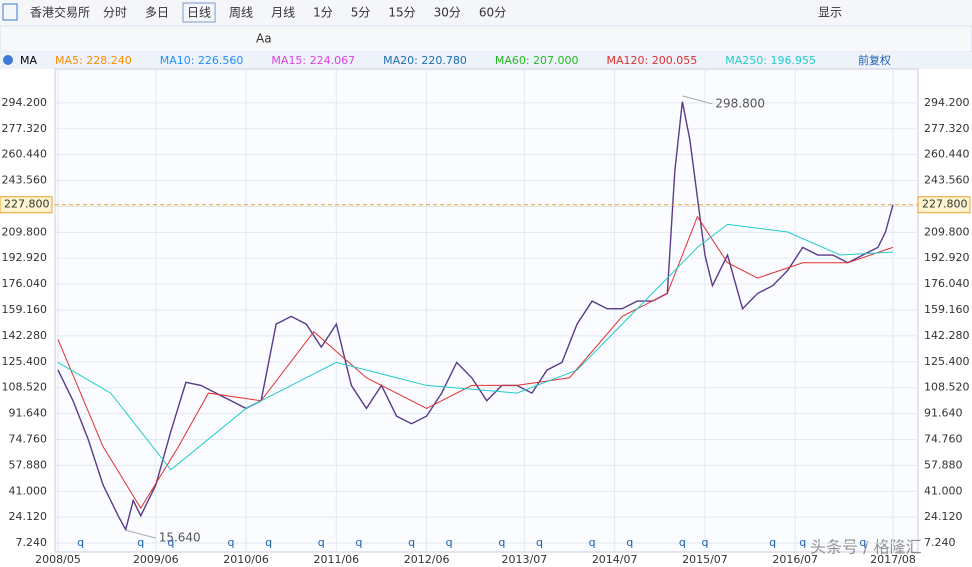 The width and height of the screenshot is (972, 567). What do you see at coordinates (361, 13) in the screenshot?
I see `period-button: 5分` at bounding box center [361, 13].